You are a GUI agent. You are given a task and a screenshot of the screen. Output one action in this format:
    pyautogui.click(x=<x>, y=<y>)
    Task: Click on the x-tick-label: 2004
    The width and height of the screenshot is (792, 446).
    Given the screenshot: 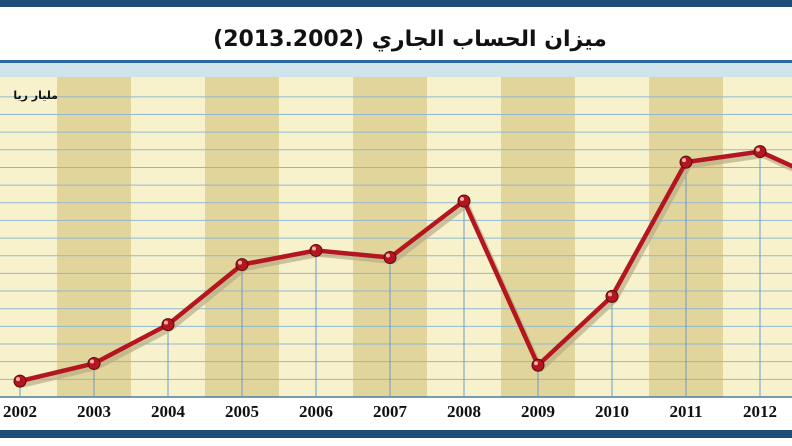 What is the action you would take?
    pyautogui.click(x=168, y=411)
    